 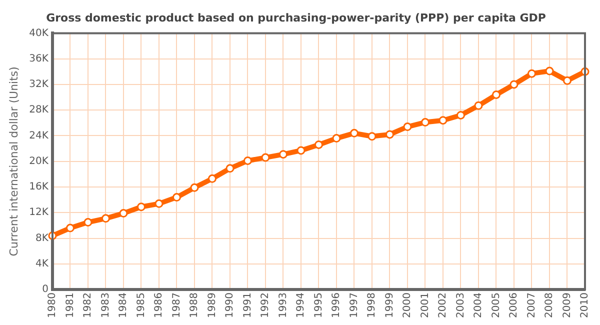 I want to click on y-tick-label: 32K, so click(x=39, y=84).